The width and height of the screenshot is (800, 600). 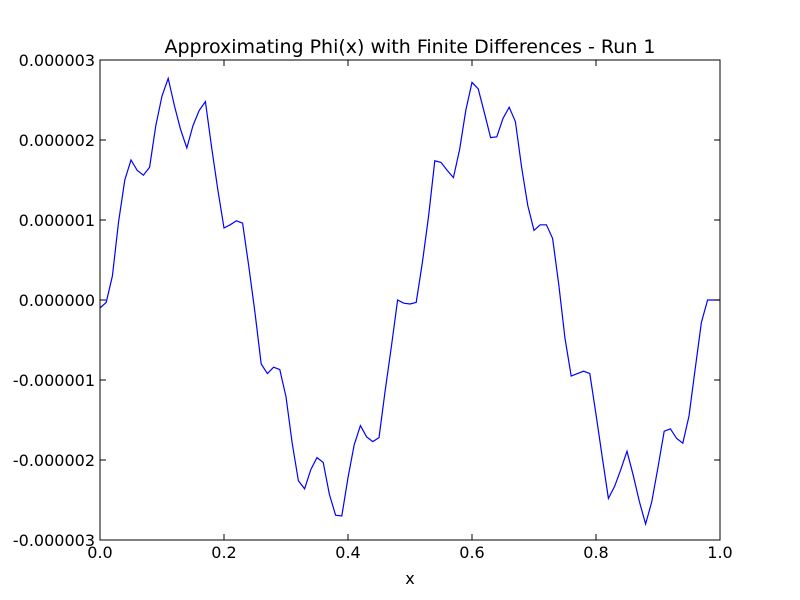 What do you see at coordinates (54, 540) in the screenshot?
I see `y-tick-label: -0.000003` at bounding box center [54, 540].